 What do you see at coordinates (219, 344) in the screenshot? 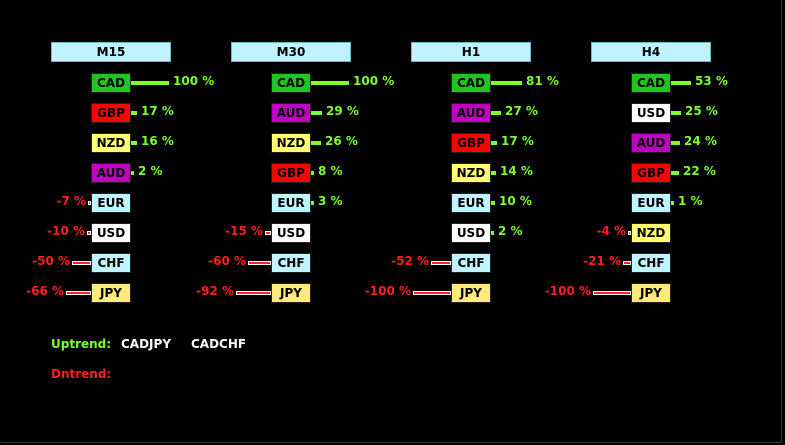
I see `uptrend-pair: CADCHF` at bounding box center [219, 344].